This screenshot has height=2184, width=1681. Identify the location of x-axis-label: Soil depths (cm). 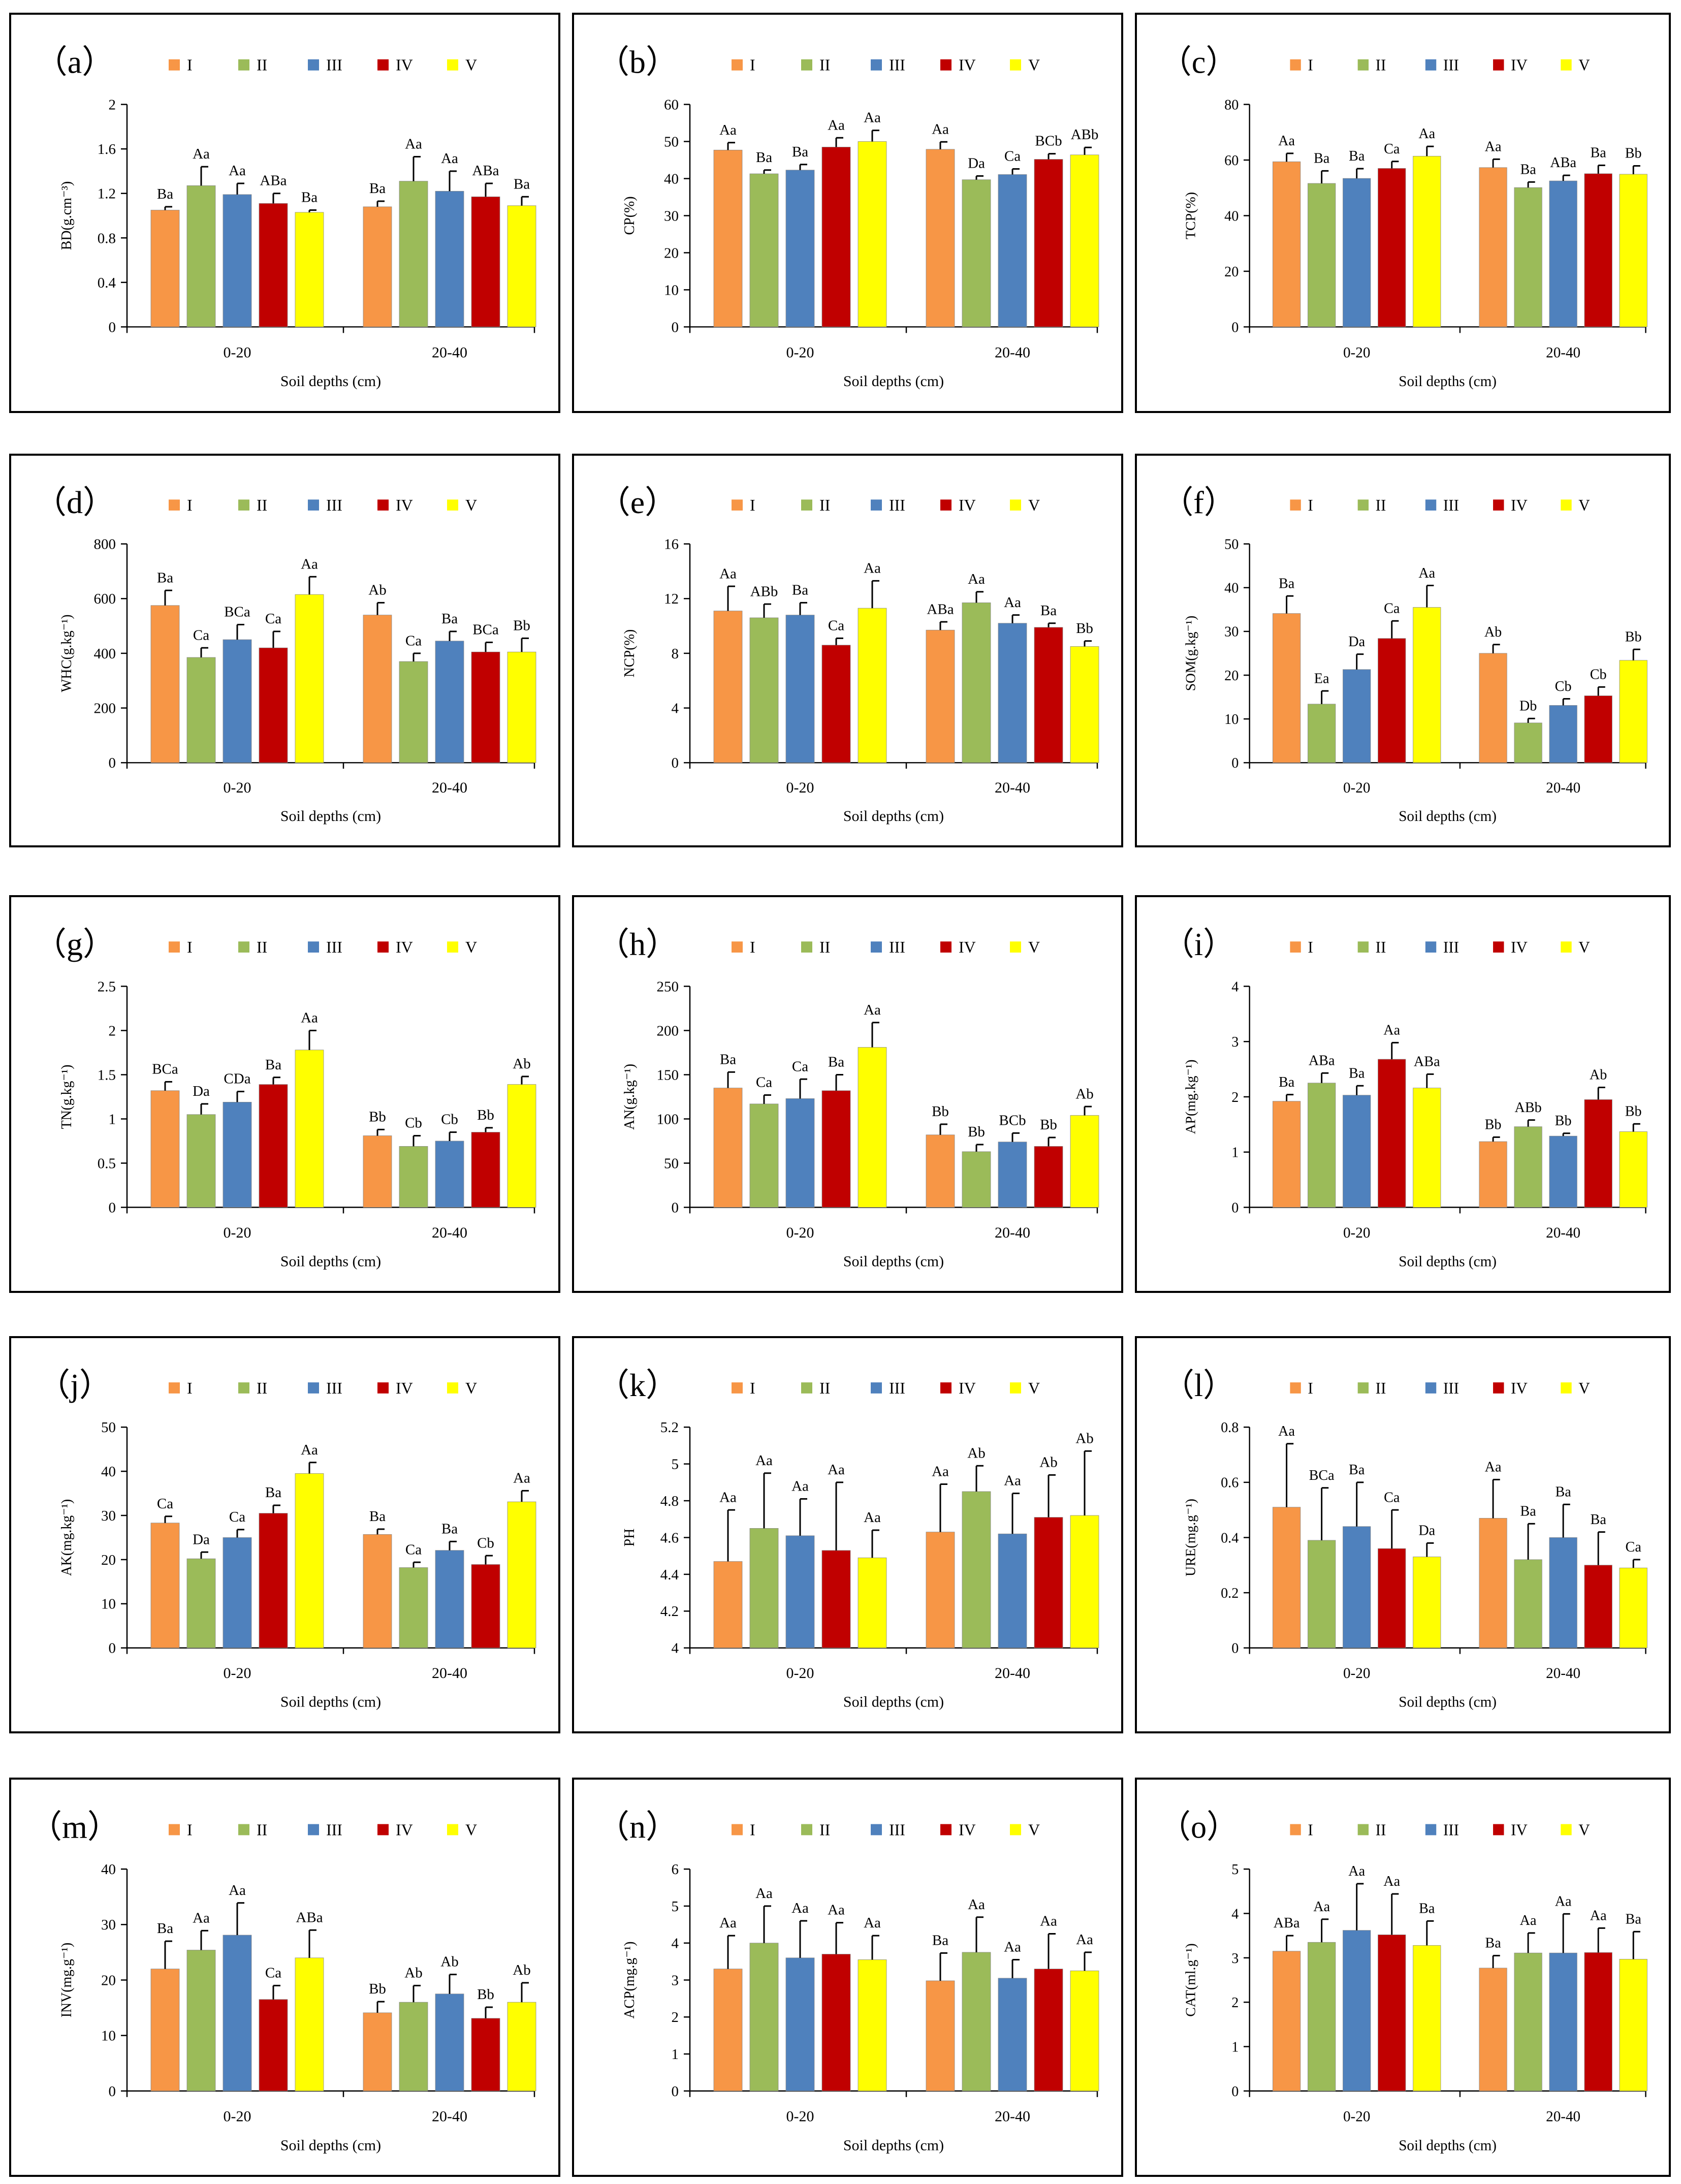
(1448, 2145).